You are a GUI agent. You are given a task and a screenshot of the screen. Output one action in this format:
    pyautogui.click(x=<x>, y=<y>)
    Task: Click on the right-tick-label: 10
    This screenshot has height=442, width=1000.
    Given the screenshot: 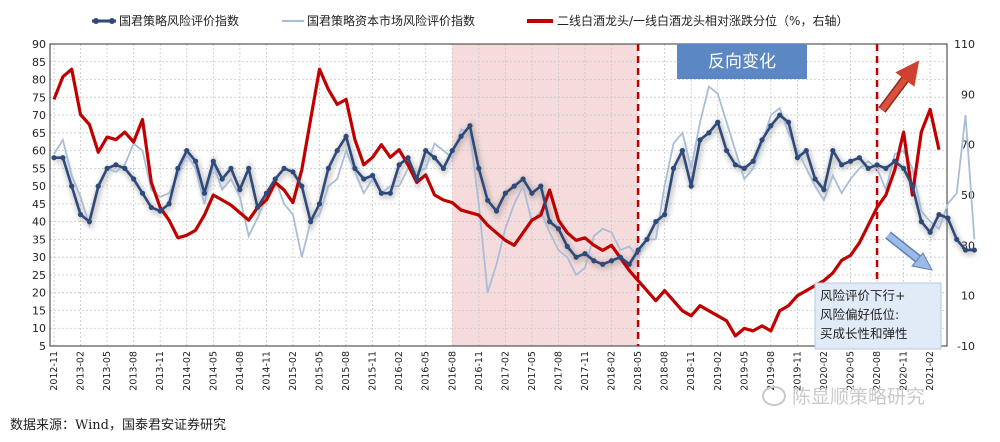 What is the action you would take?
    pyautogui.click(x=968, y=296)
    